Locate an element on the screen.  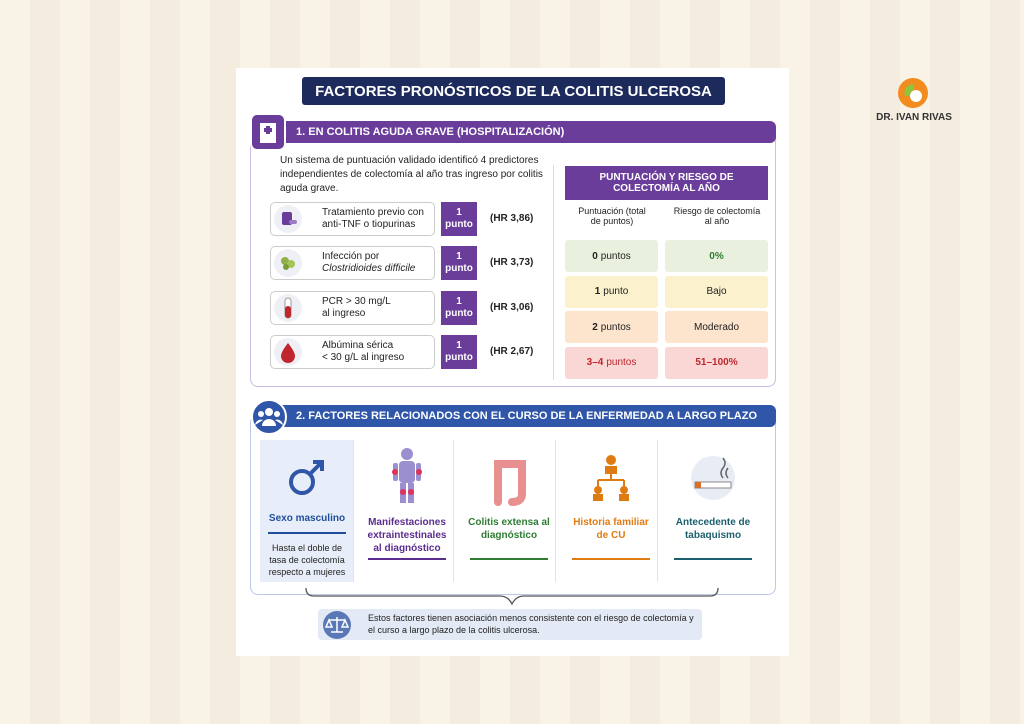
label-line: Tratamiento previo con is located at coordinates (373, 212).